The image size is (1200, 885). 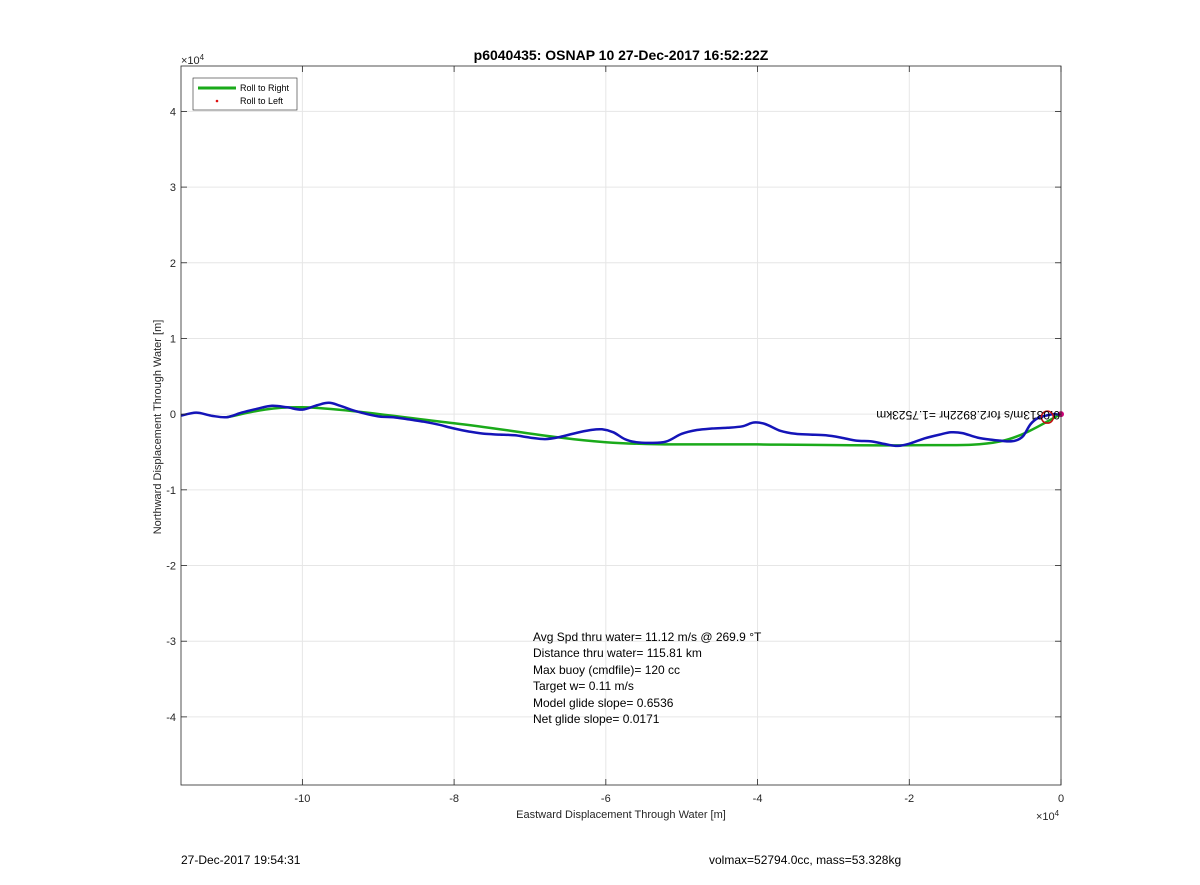 I want to click on plot-area, so click(x=622, y=424).